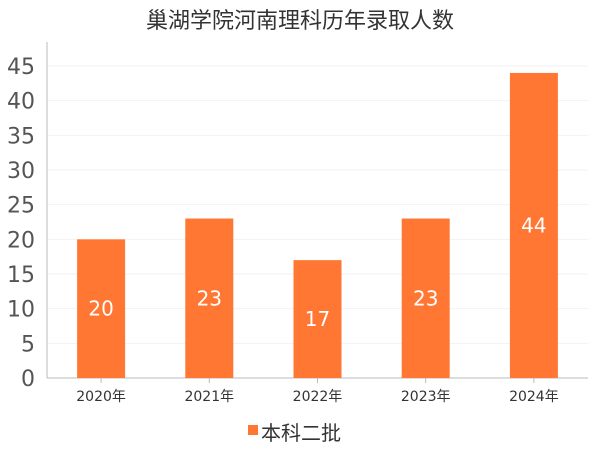  I want to click on y-tick-label: 40, so click(21, 102).